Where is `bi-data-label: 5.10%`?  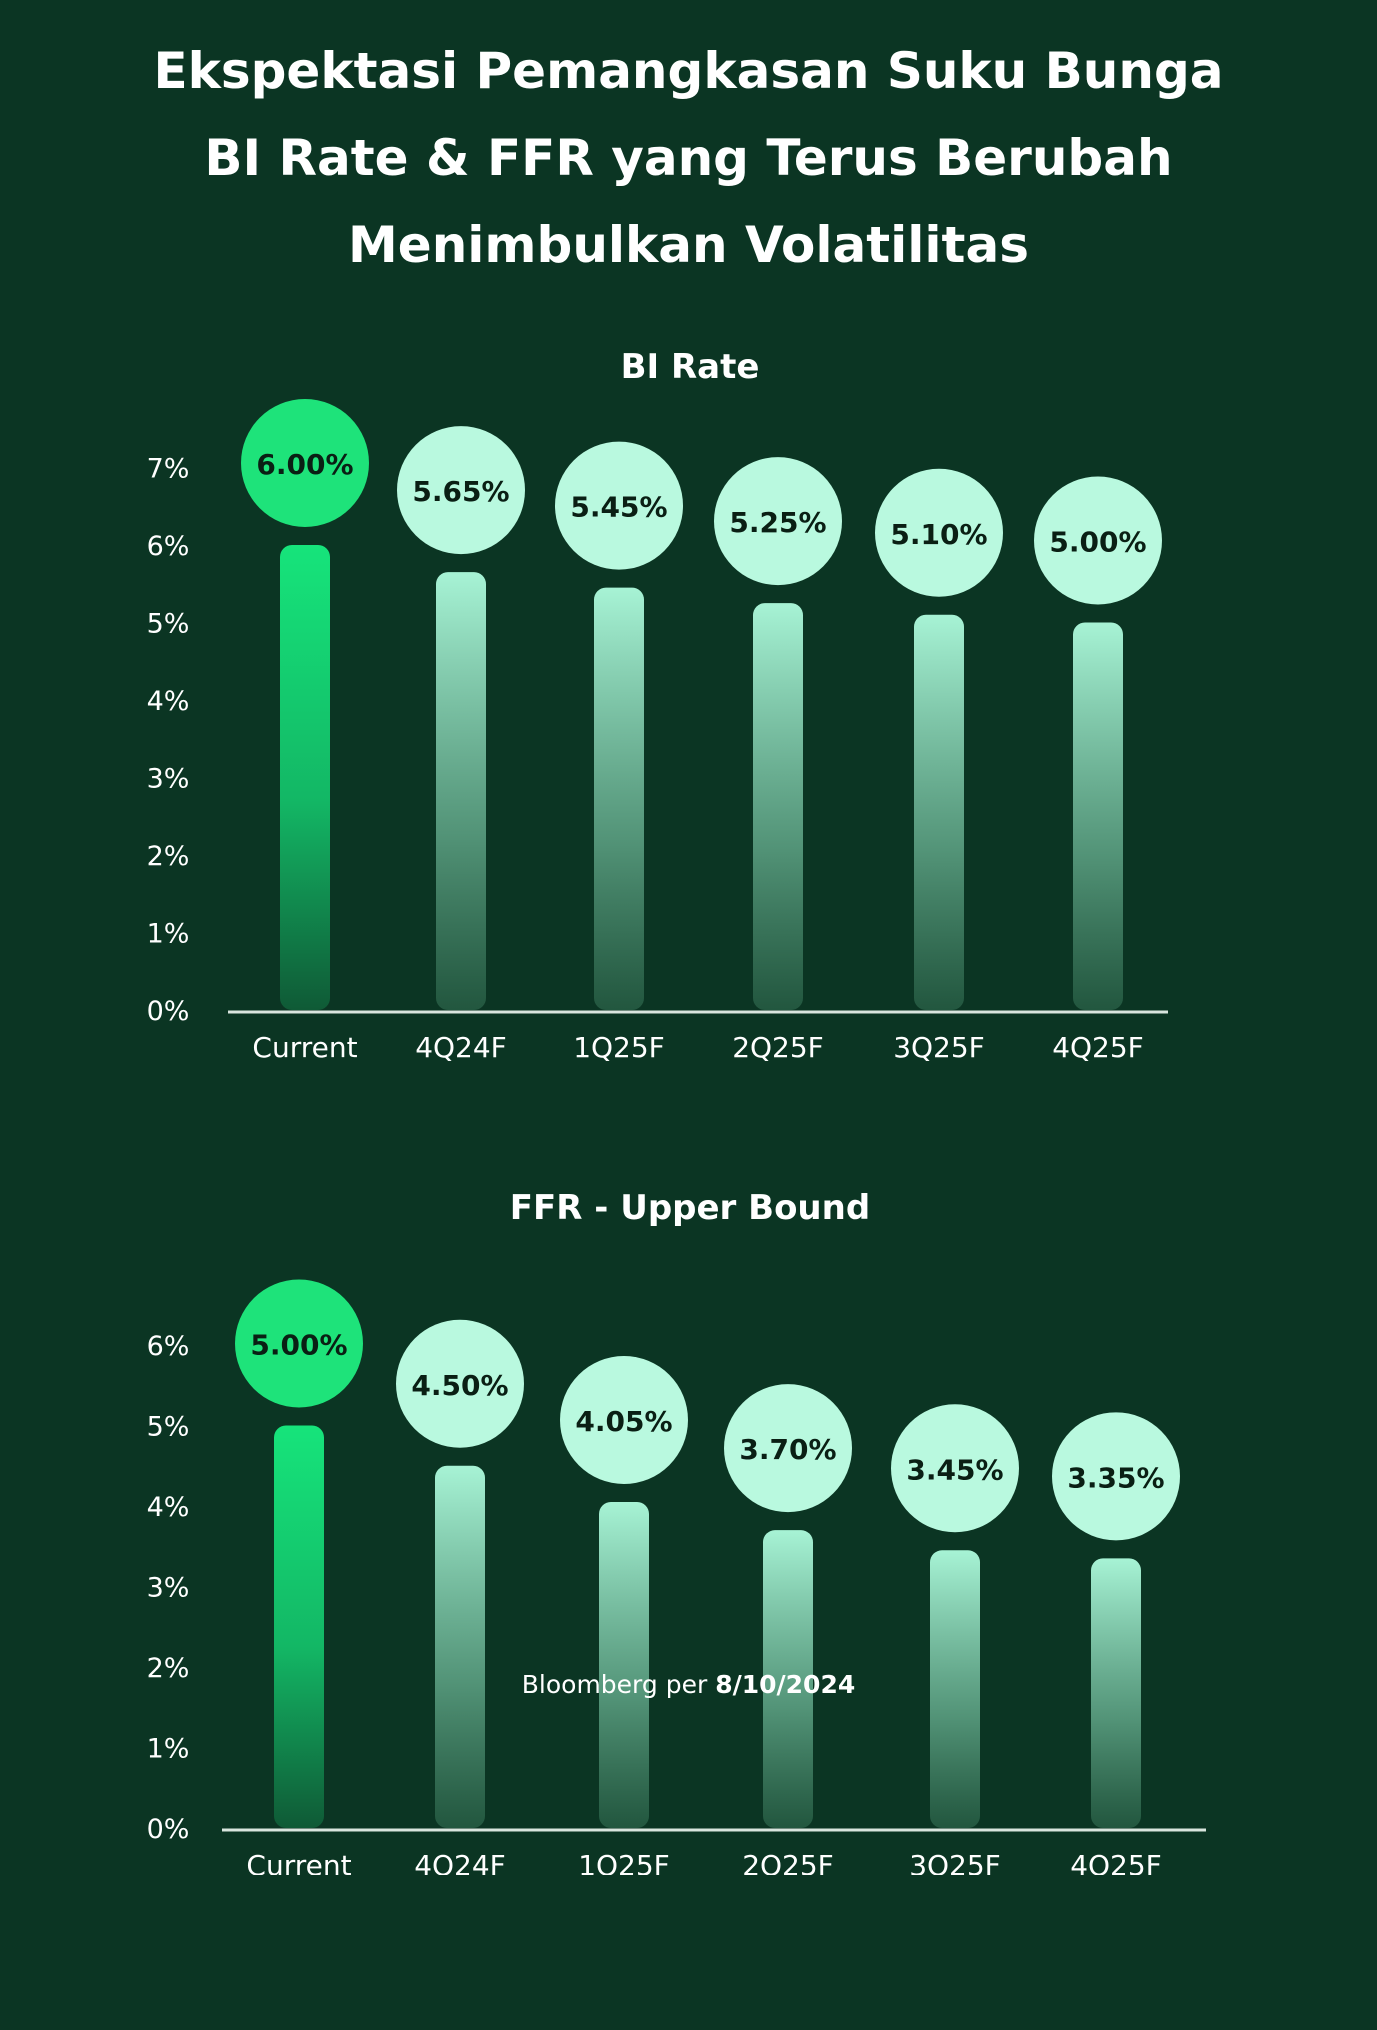
bi-data-label: 5.10% is located at coordinates (938, 534).